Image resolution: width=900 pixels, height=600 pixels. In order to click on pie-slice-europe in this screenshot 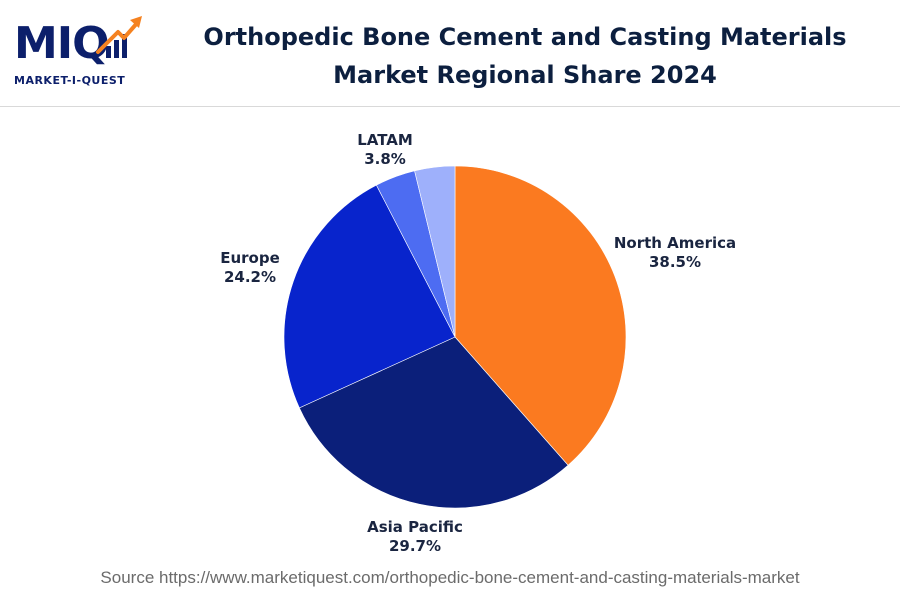, I will do `click(369, 296)`.